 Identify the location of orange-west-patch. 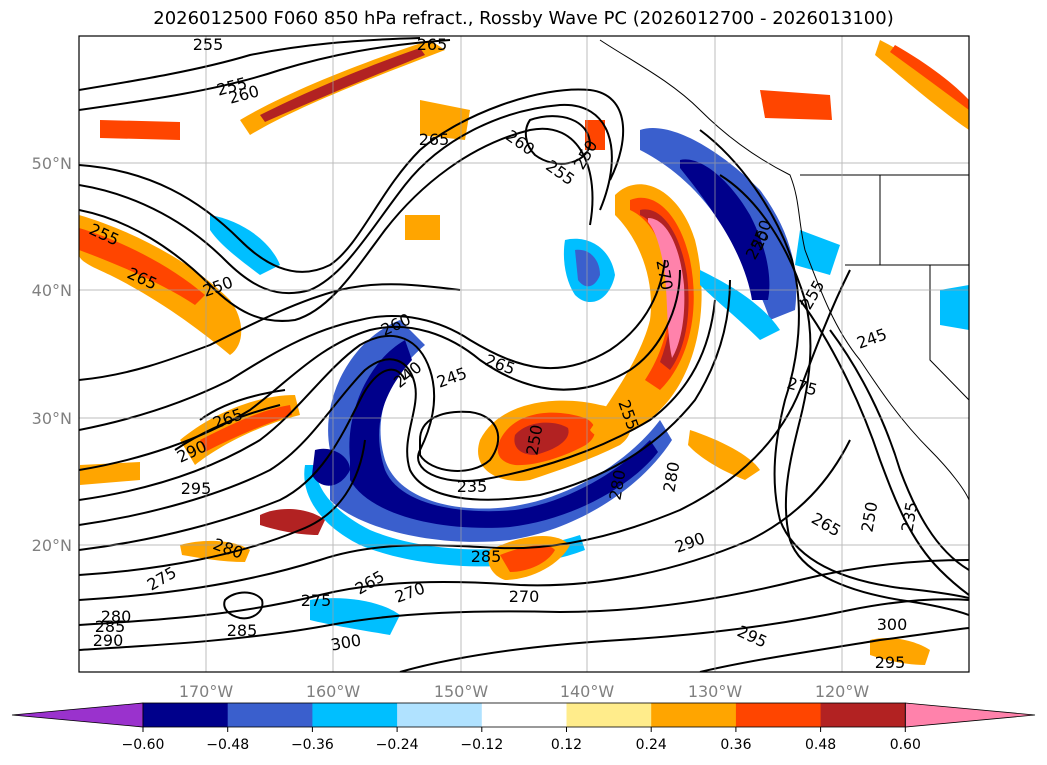
(215, 551).